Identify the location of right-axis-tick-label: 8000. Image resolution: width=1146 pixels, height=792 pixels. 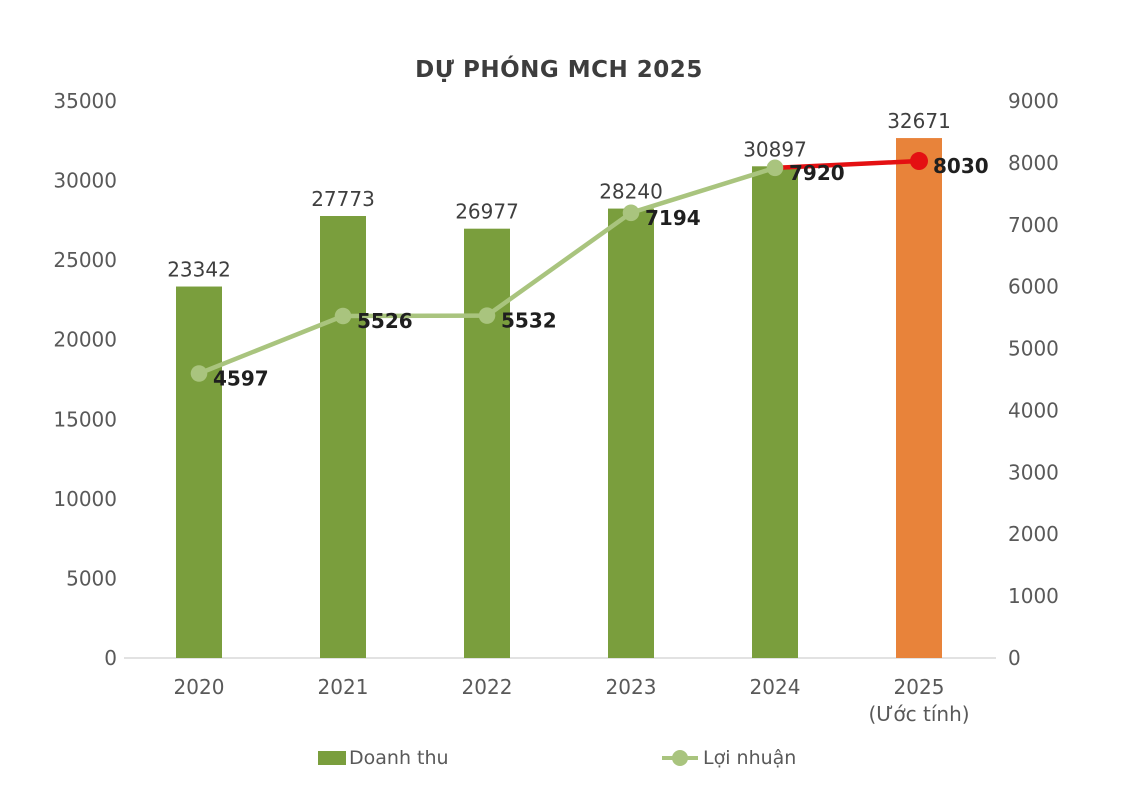
(1033, 163).